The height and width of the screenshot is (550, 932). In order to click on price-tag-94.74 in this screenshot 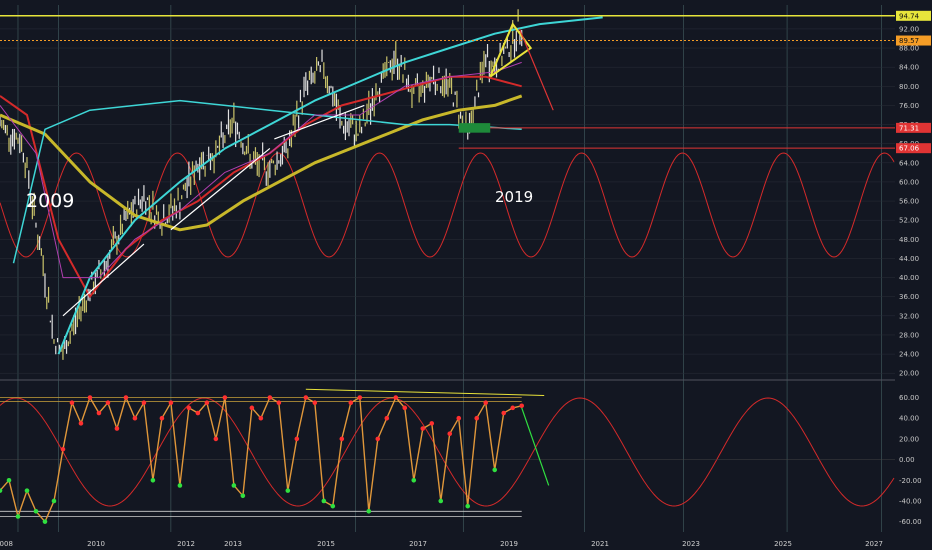, I will do `click(913, 15)`.